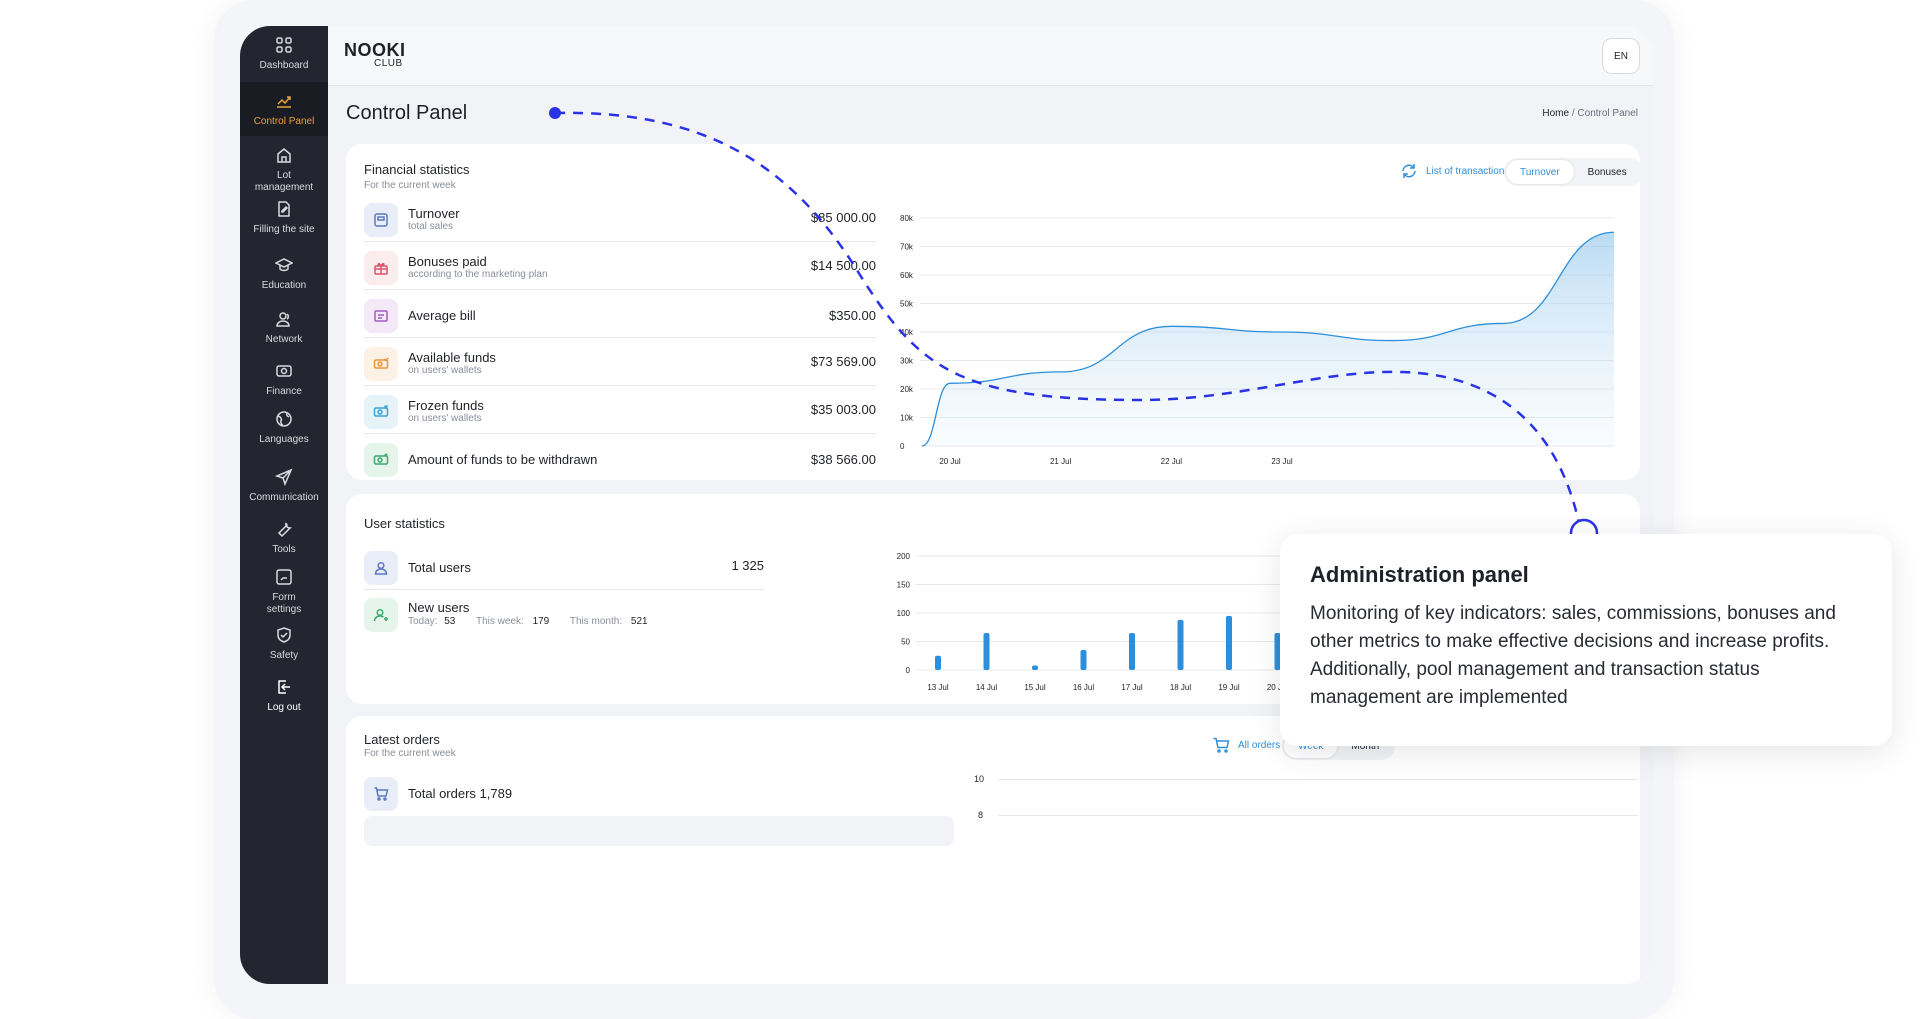 Image resolution: width=1920 pixels, height=1019 pixels. Describe the element at coordinates (284, 530) in the screenshot. I see `wrench-icon` at that location.